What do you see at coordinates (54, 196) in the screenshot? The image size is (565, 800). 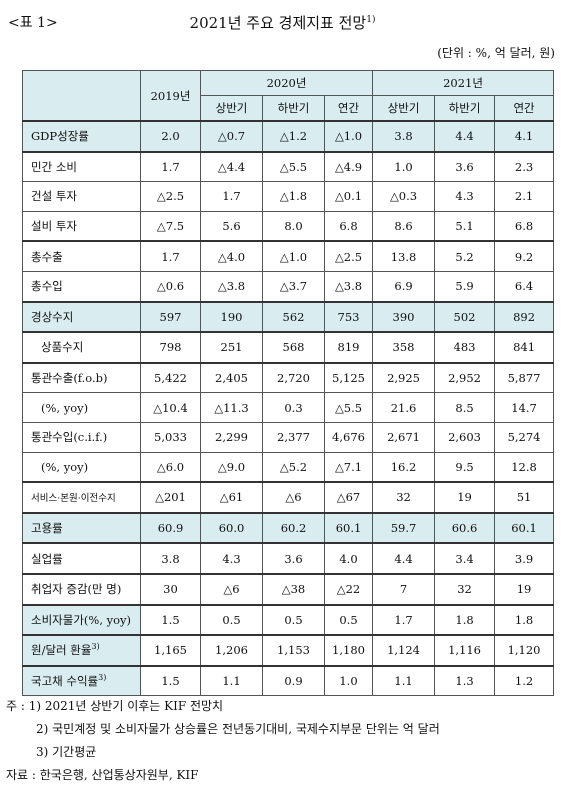 I see `row-label-text: 건설 투자` at bounding box center [54, 196].